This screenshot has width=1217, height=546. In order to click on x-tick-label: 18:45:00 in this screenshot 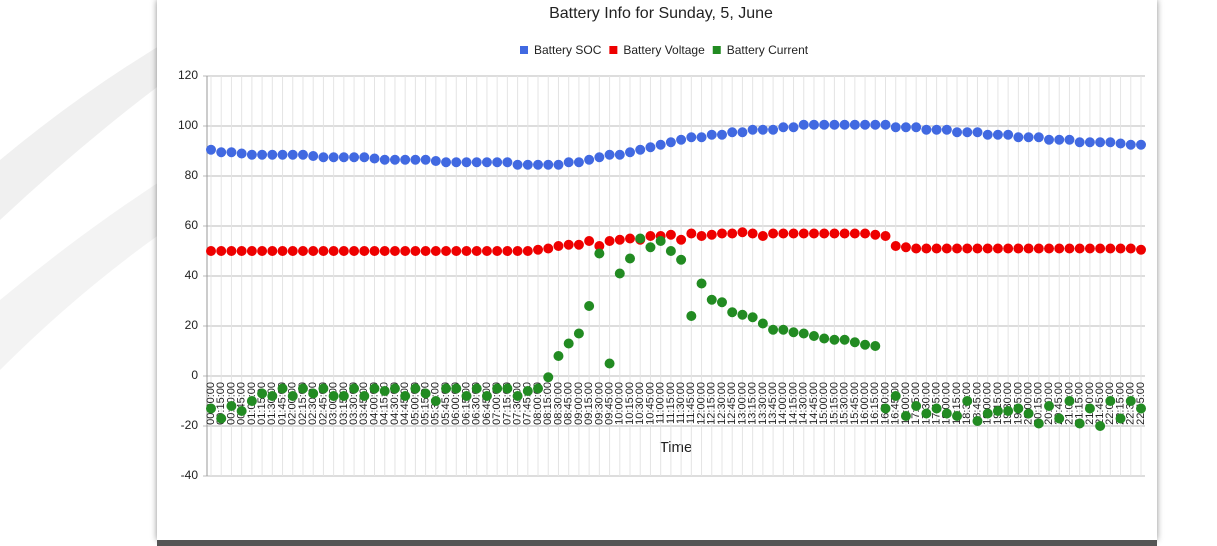, I will do `click(977, 403)`.